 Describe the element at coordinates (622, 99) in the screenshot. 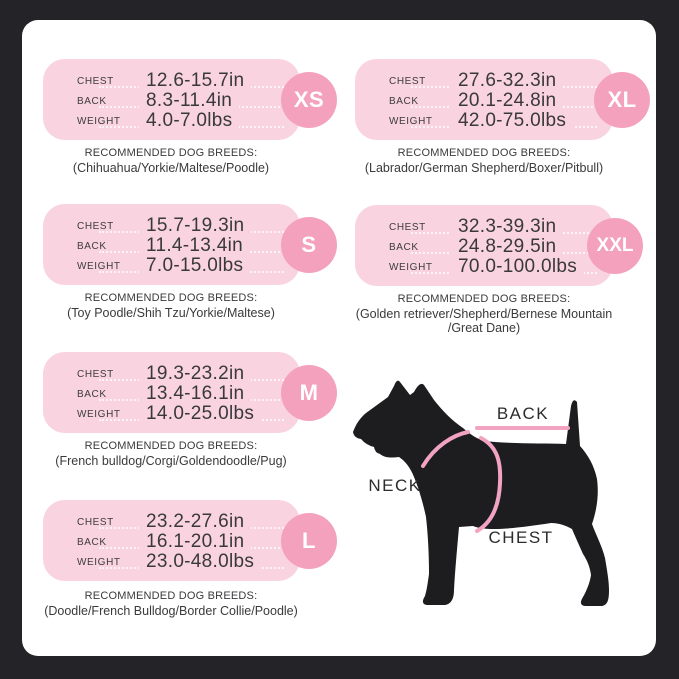

I see `size-badge-xl: XL` at that location.